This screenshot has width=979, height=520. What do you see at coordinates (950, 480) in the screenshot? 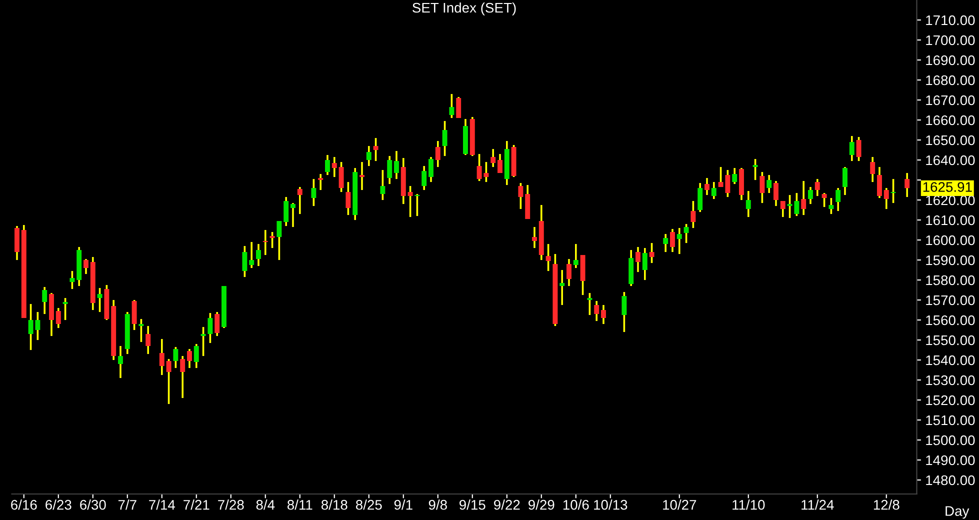
I see `y-tick-label: 1480.00` at bounding box center [950, 480].